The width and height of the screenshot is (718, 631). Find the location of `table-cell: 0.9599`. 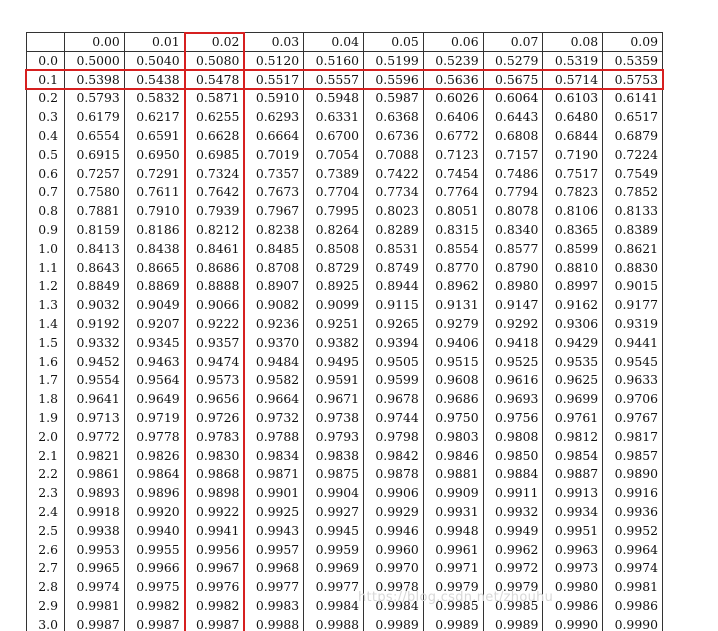

table-cell: 0.9599 is located at coordinates (393, 380).